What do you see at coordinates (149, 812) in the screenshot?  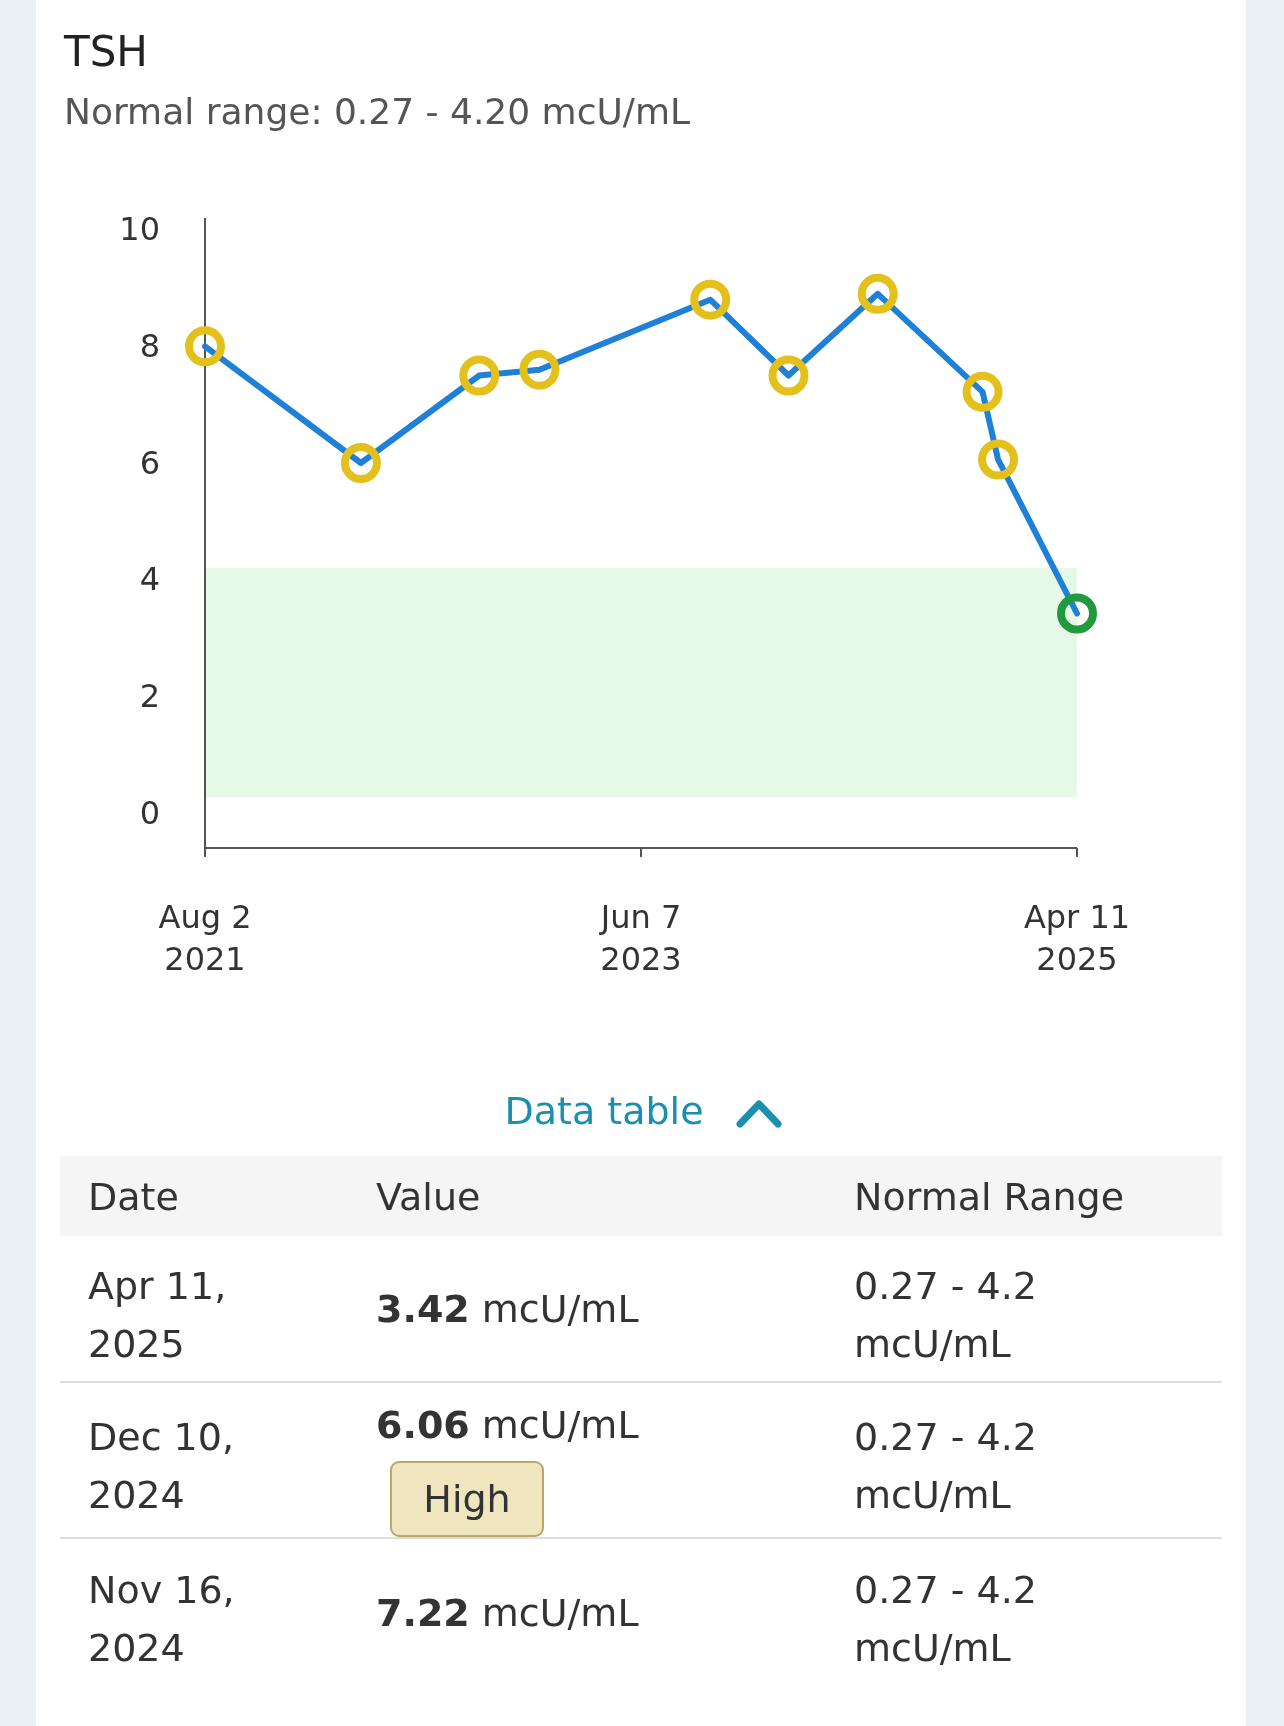 I see `y-tick-label: 0` at bounding box center [149, 812].